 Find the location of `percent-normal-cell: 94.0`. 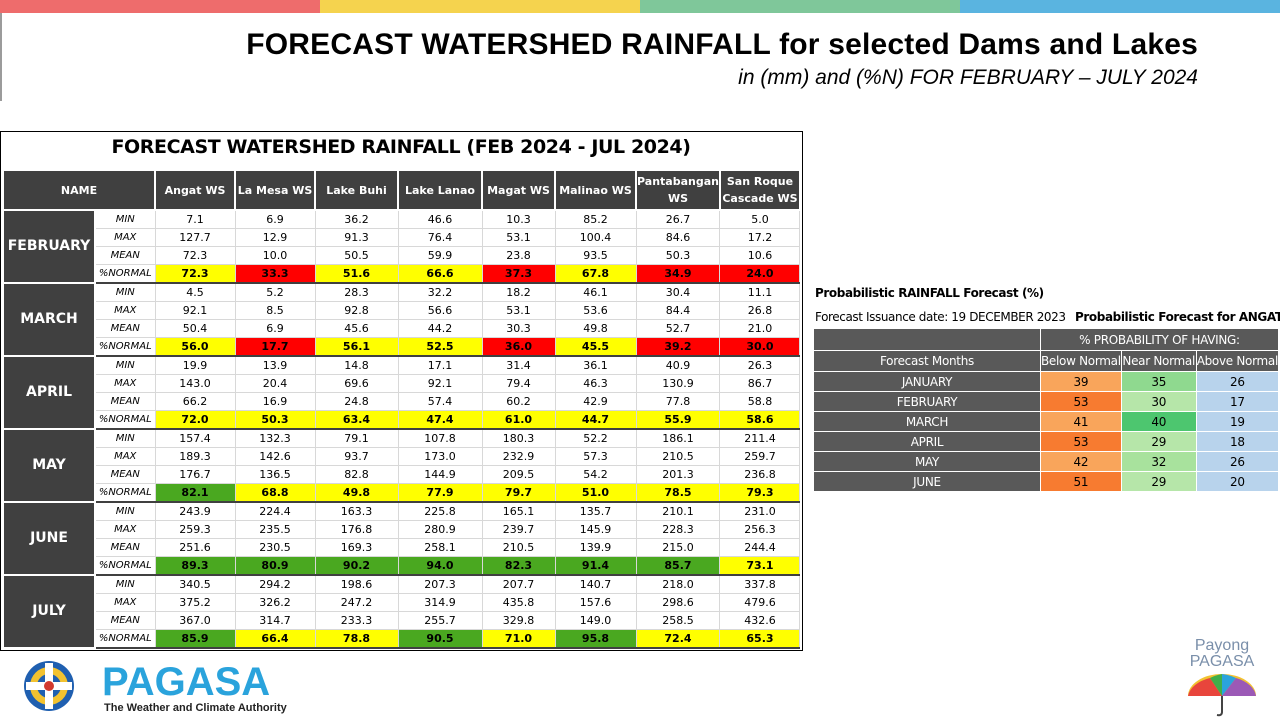

percent-normal-cell: 94.0 is located at coordinates (440, 566).